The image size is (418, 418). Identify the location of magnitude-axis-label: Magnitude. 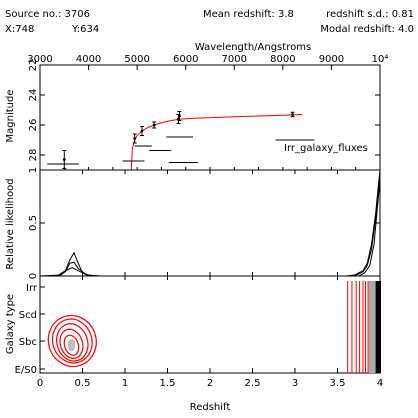
(10, 116).